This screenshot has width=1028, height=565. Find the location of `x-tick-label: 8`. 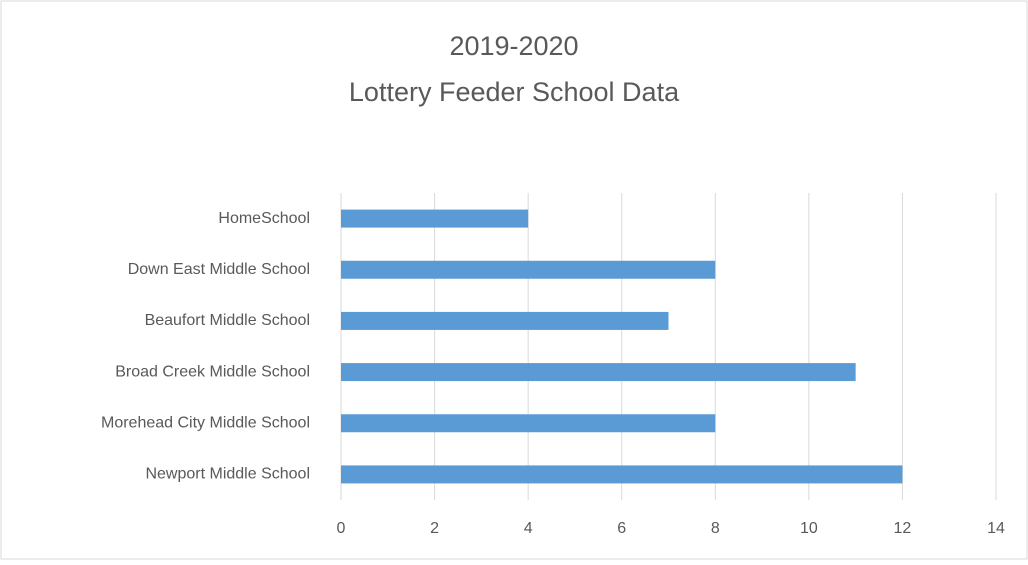

x-tick-label: 8 is located at coordinates (715, 528).